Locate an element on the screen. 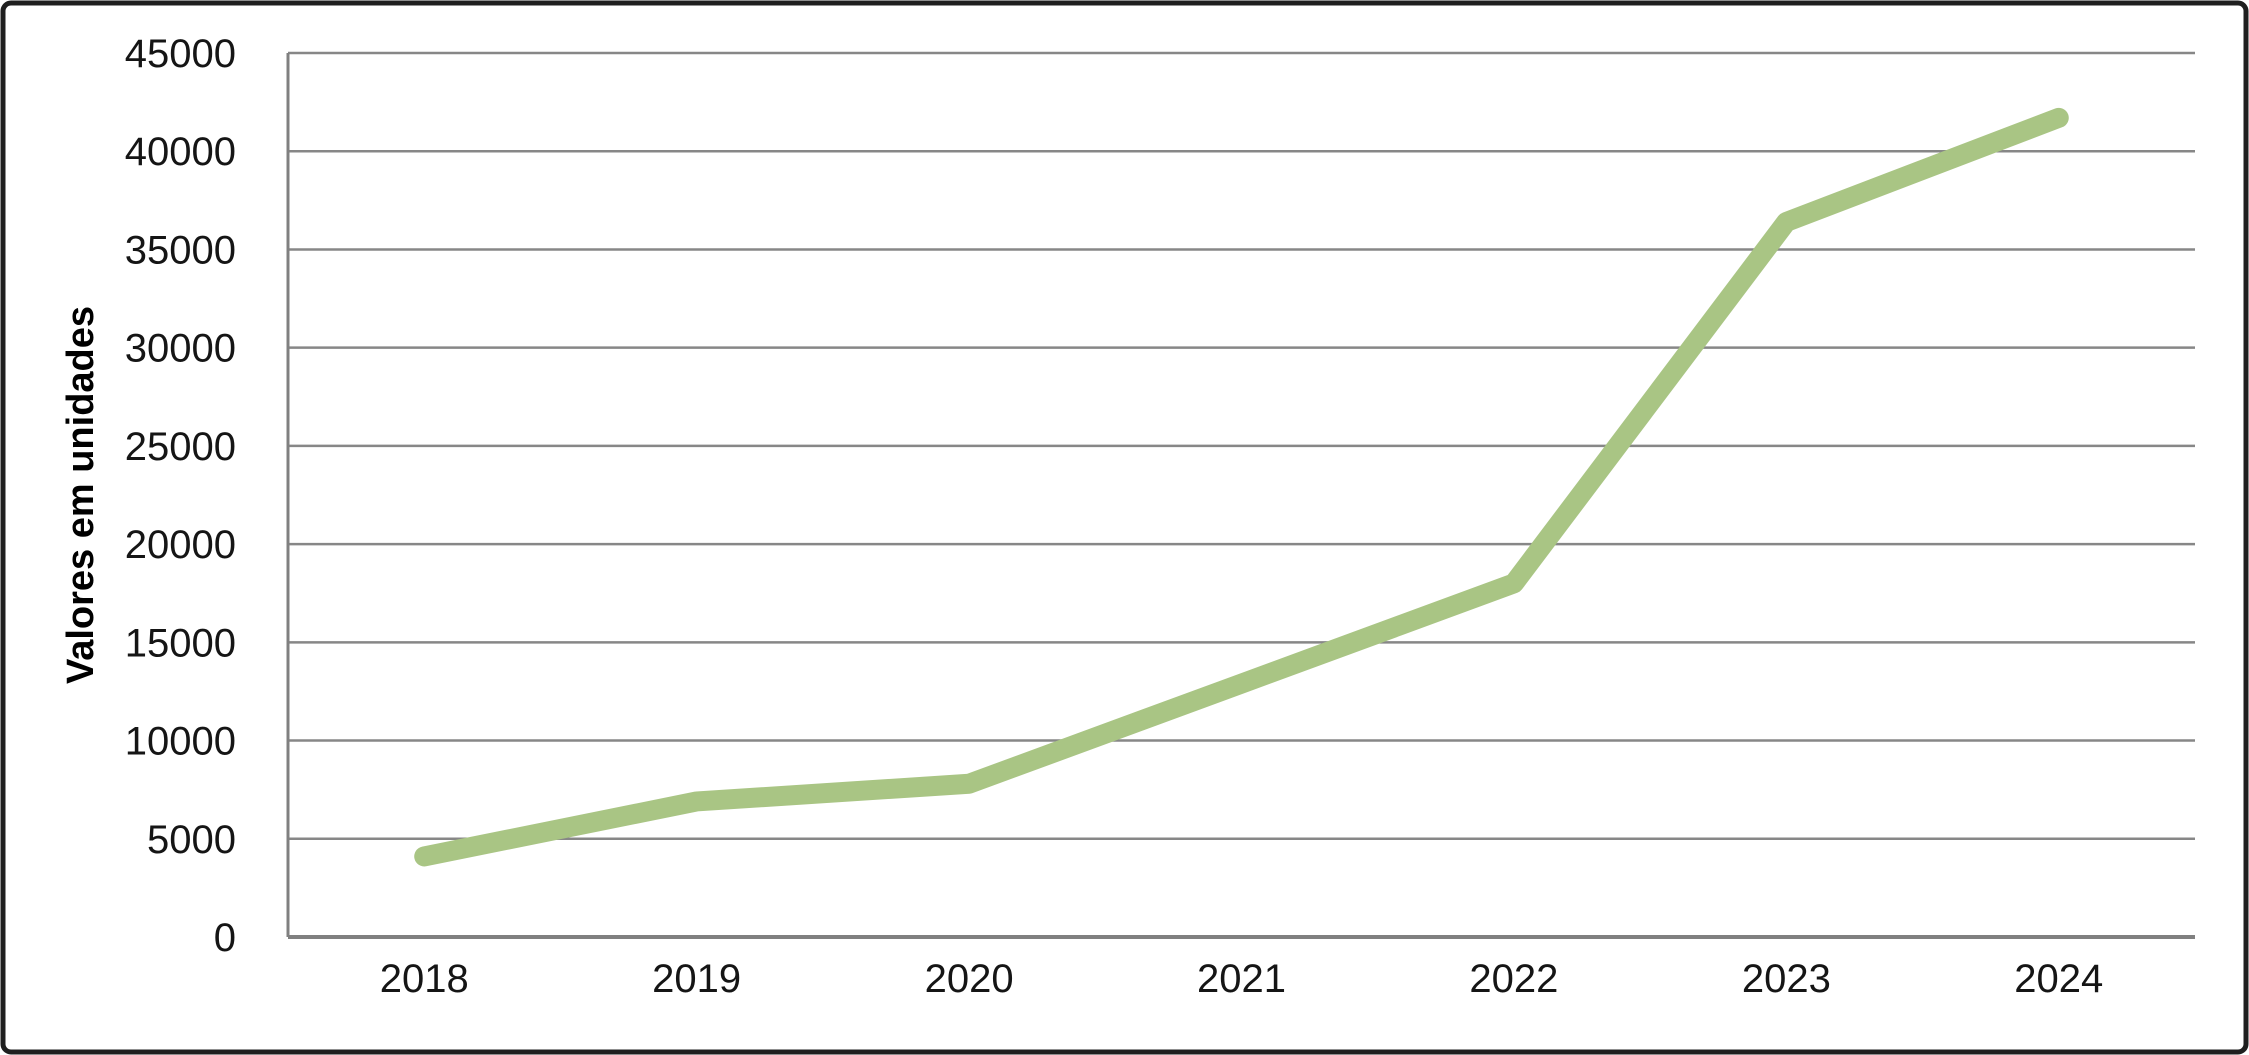 Image resolution: width=2249 pixels, height=1055 pixels. y-tick-label: 35000 is located at coordinates (180, 250).